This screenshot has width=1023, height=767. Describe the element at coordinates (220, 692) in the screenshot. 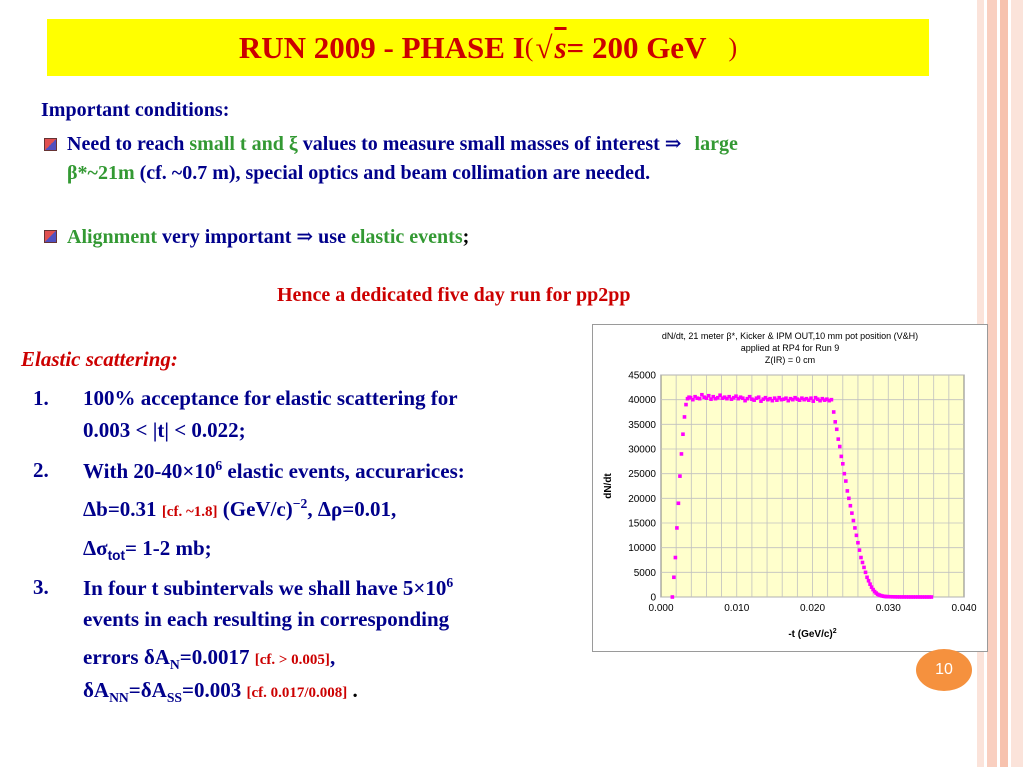

I see `item-3-line-4: δANN=δASS=0.003 [cf. 0.017/0.008] .` at that location.